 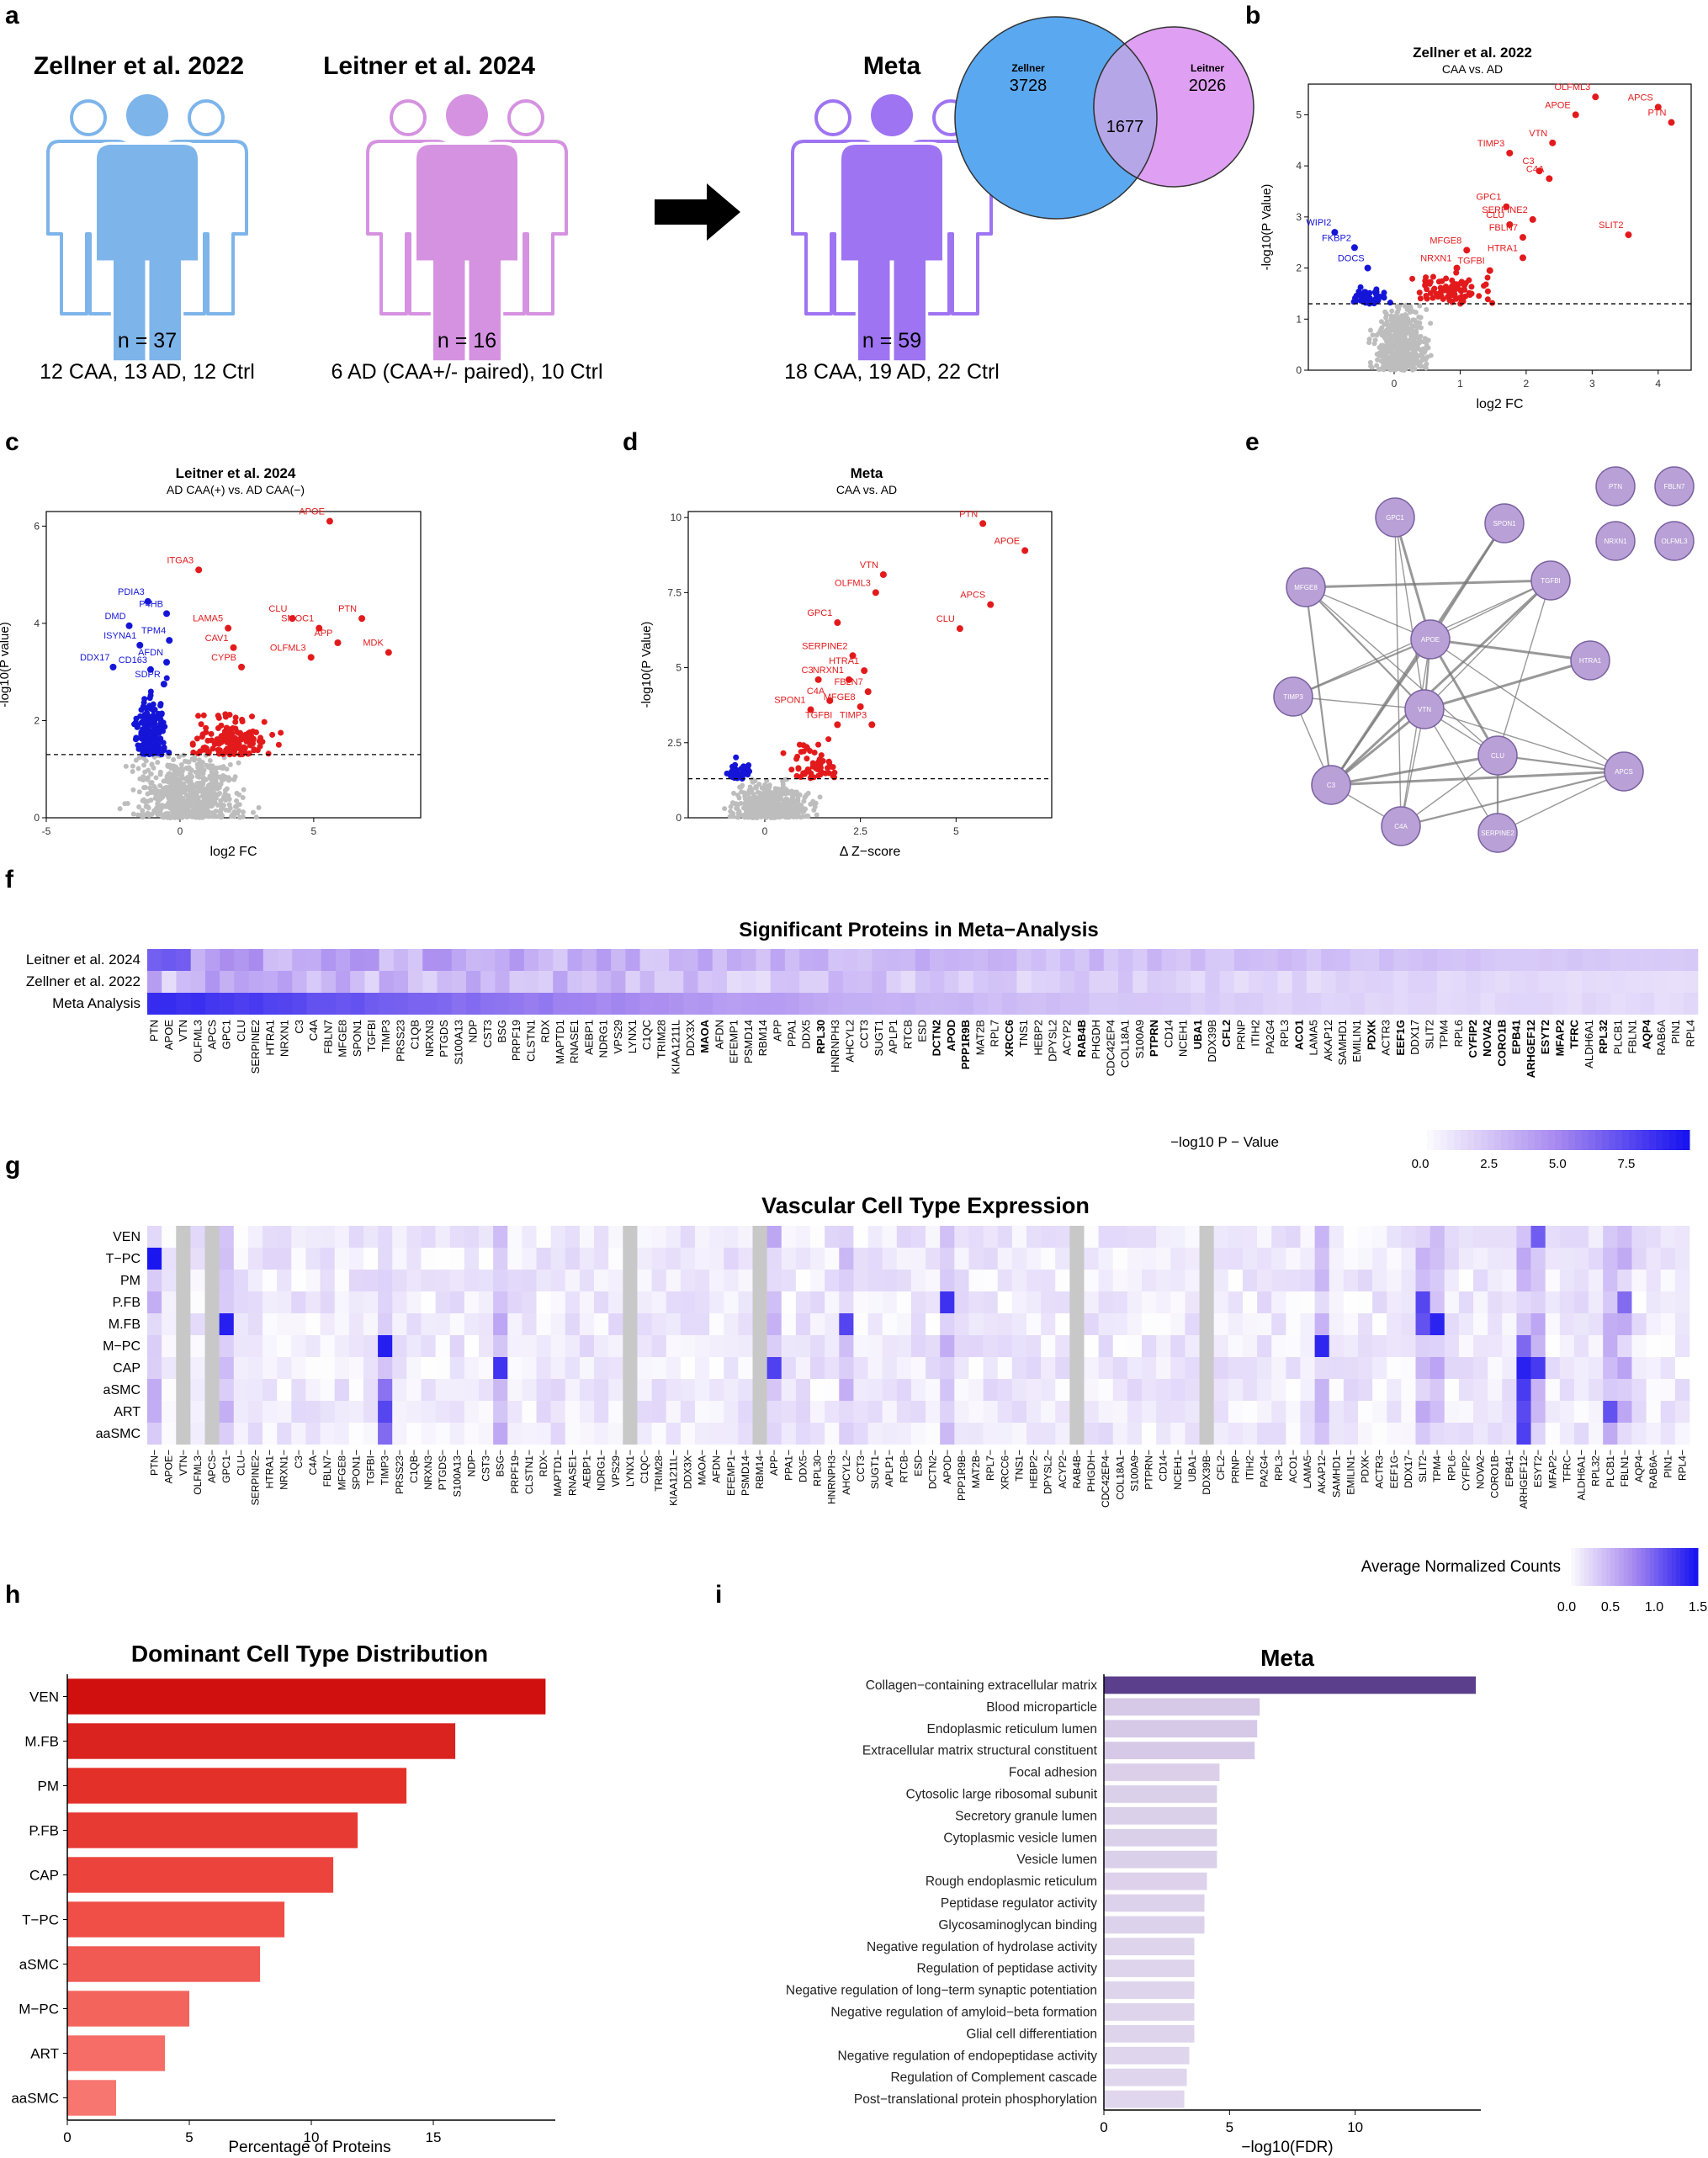 What do you see at coordinates (430, 1038) in the screenshot?
I see `heatmap-f-col-label: NRXN3` at bounding box center [430, 1038].